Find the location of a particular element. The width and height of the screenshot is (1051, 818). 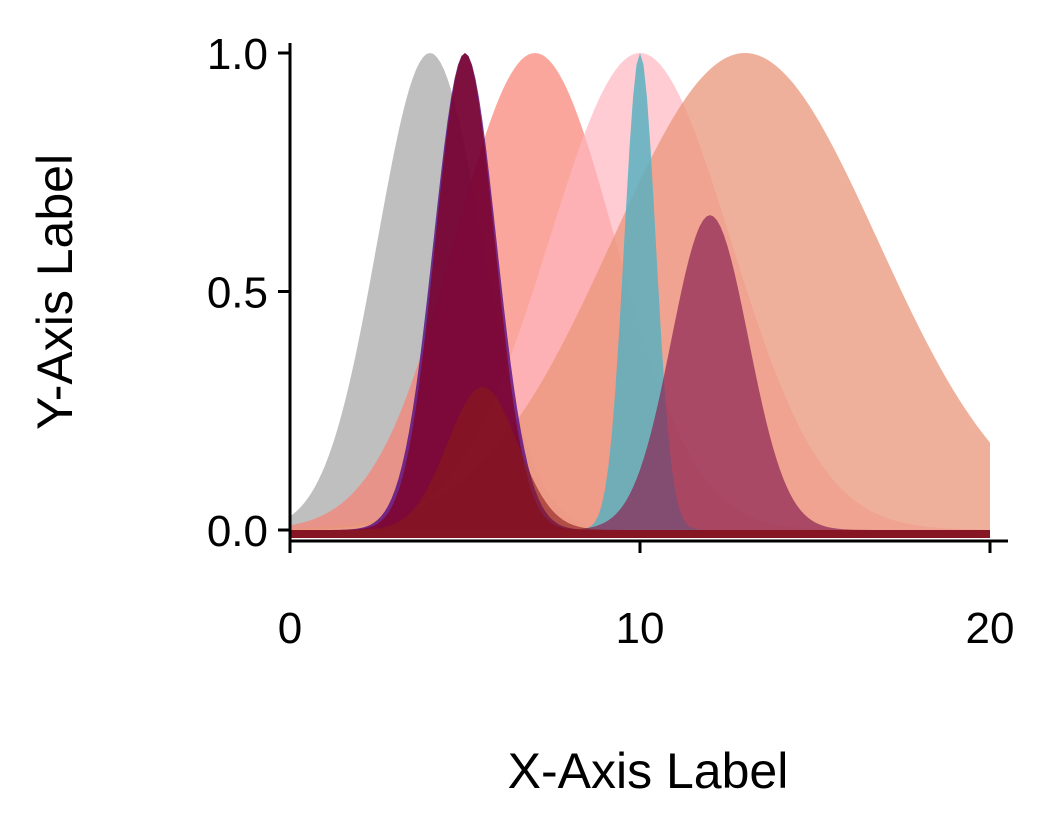

x-tick-label-1: 10 is located at coordinates (640, 628).